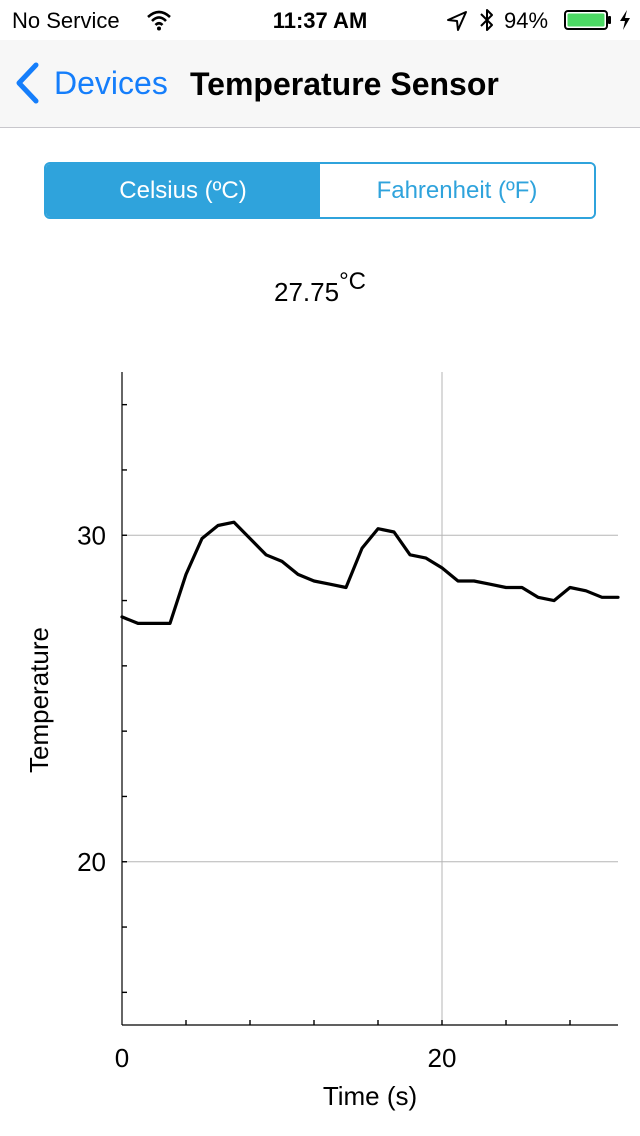 The width and height of the screenshot is (640, 1136). I want to click on back-button: Devices, so click(91, 83).